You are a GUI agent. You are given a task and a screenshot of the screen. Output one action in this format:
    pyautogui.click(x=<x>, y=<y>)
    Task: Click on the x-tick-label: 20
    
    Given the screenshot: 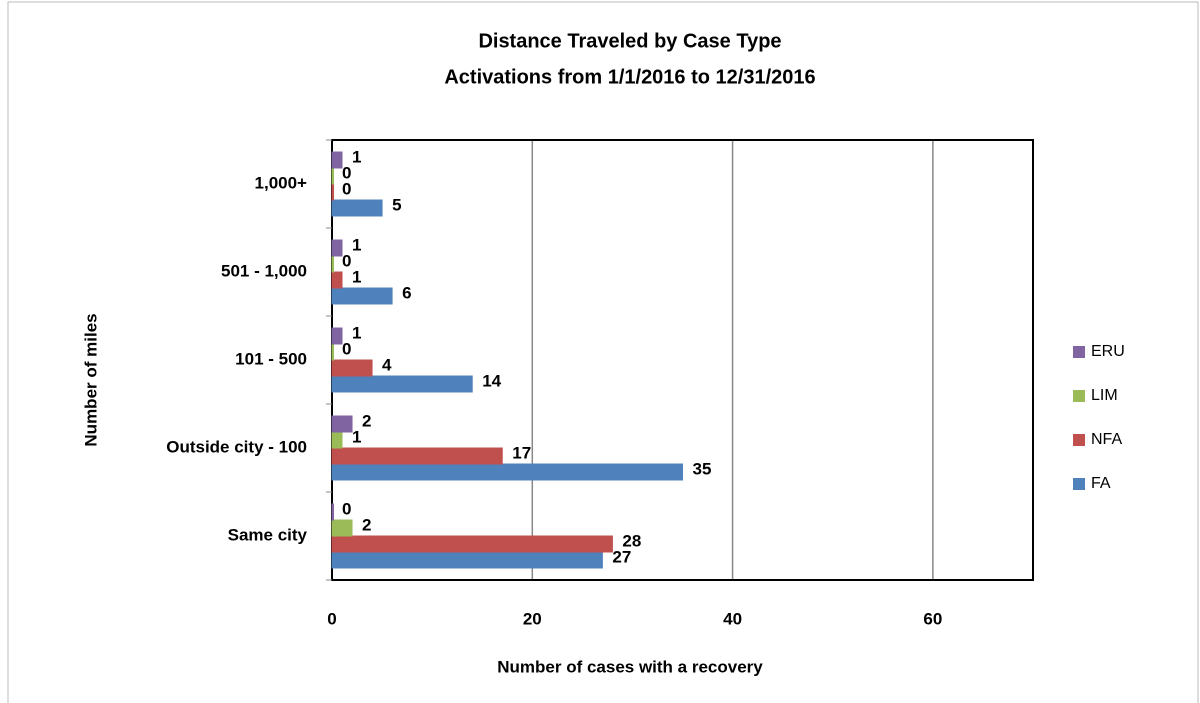 What is the action you would take?
    pyautogui.click(x=532, y=618)
    